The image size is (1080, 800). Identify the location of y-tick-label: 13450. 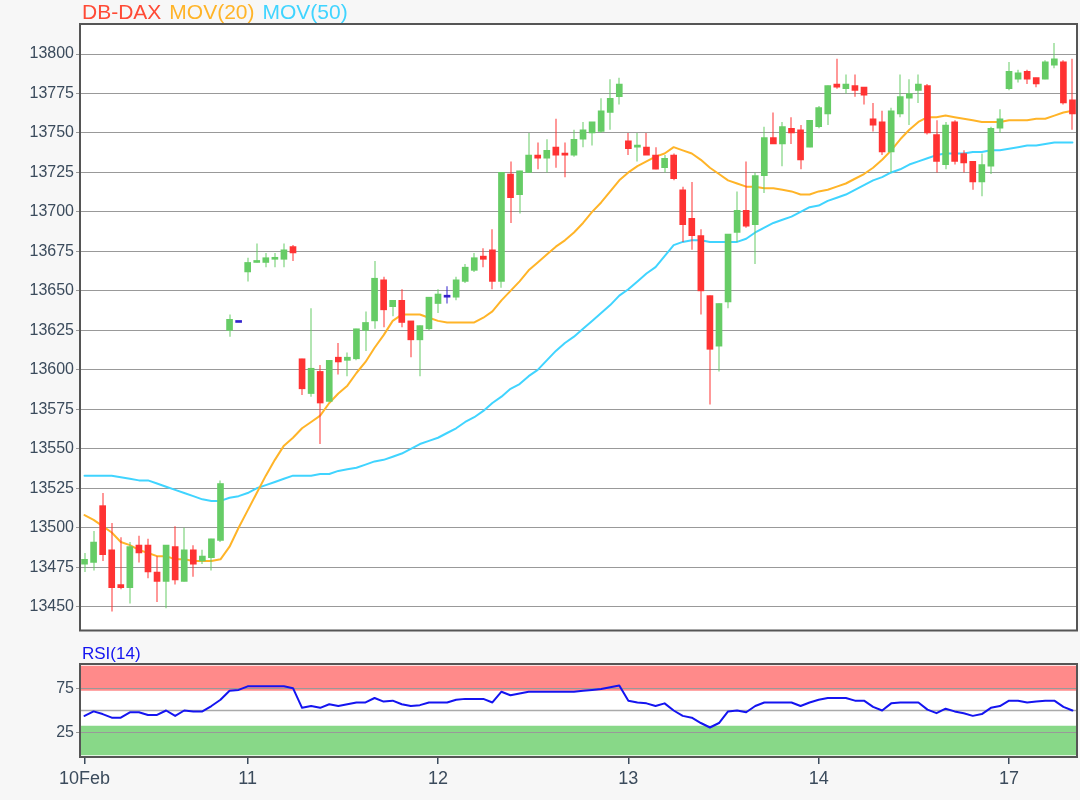
(52, 606).